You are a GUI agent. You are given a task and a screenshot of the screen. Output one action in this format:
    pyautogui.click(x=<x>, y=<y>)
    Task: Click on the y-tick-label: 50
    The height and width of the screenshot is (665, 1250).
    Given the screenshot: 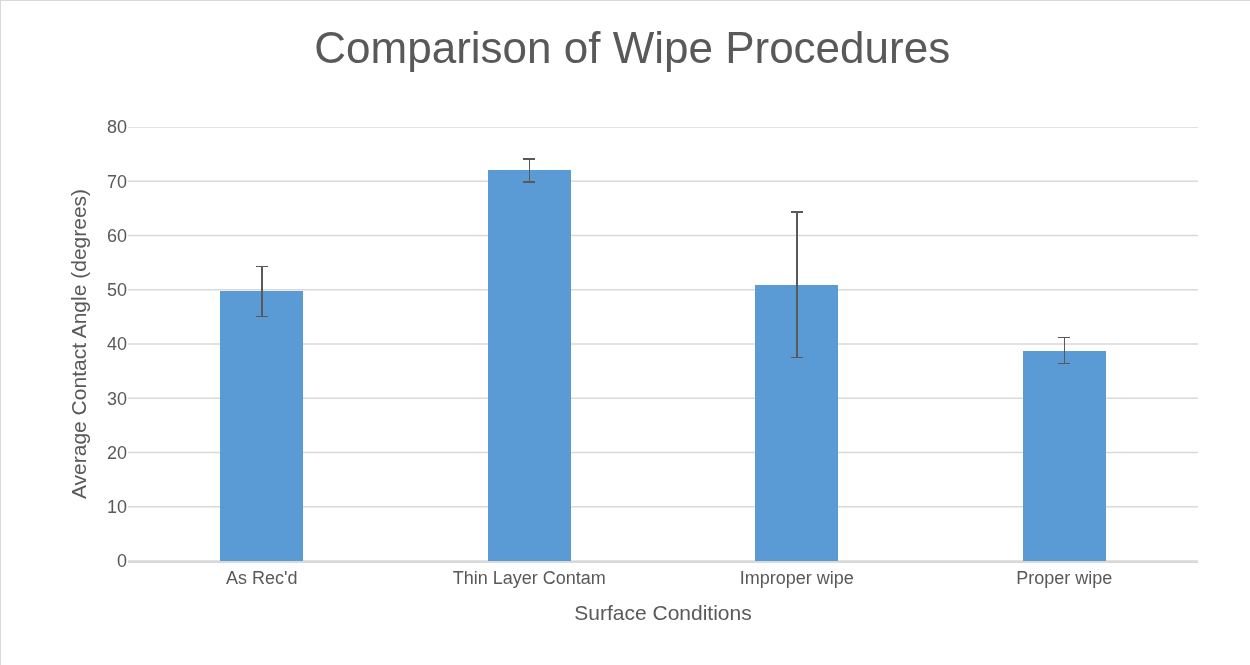 What is the action you would take?
    pyautogui.click(x=116, y=290)
    